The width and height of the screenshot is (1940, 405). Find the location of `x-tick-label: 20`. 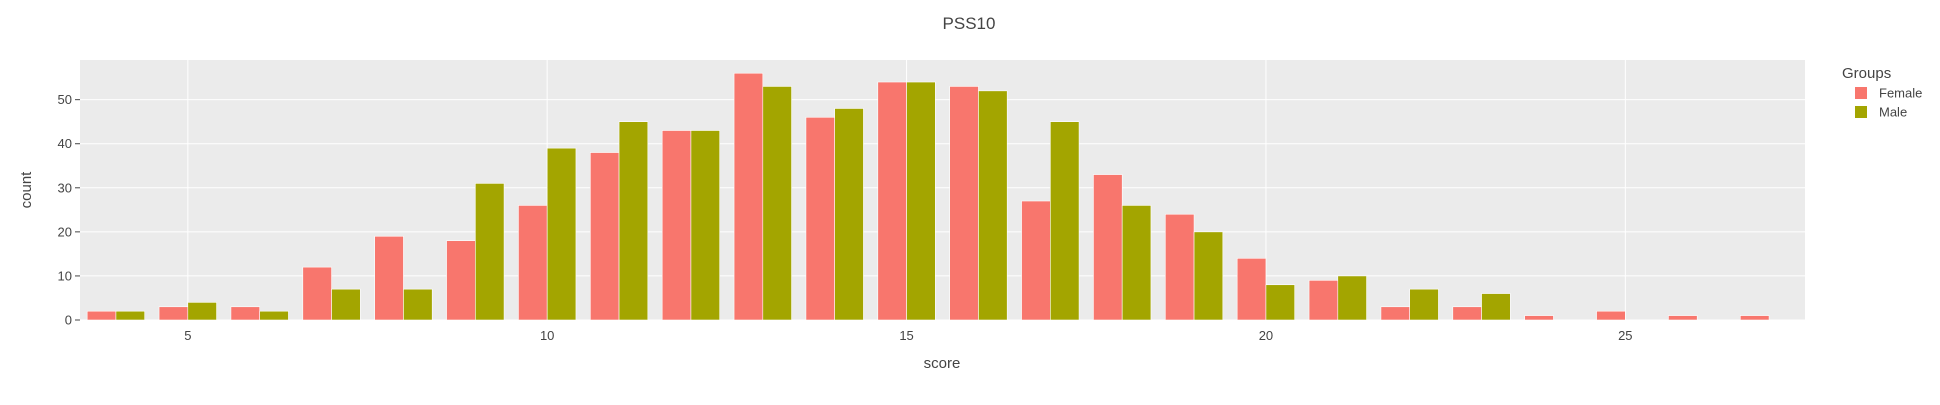

x-tick-label: 20 is located at coordinates (1266, 335).